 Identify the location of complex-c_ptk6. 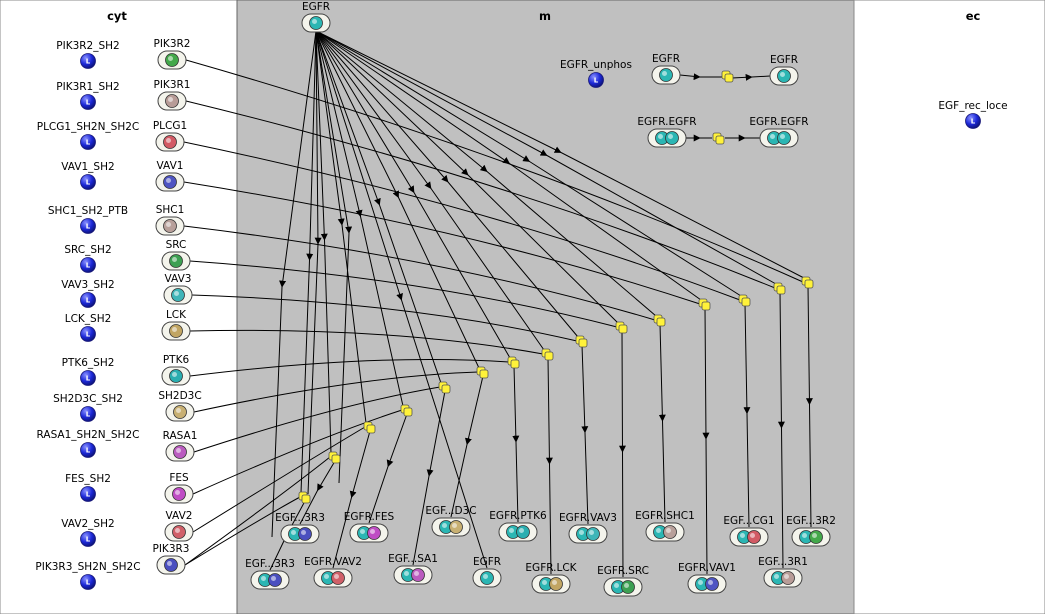
(518, 532).